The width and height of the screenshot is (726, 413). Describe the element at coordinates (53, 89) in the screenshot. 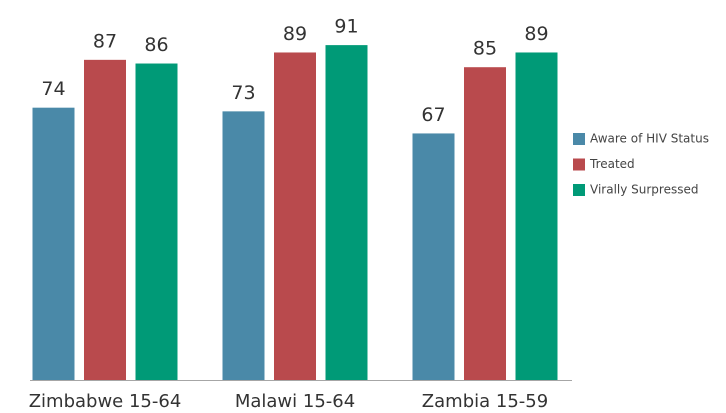

I see `data-label: 74` at that location.